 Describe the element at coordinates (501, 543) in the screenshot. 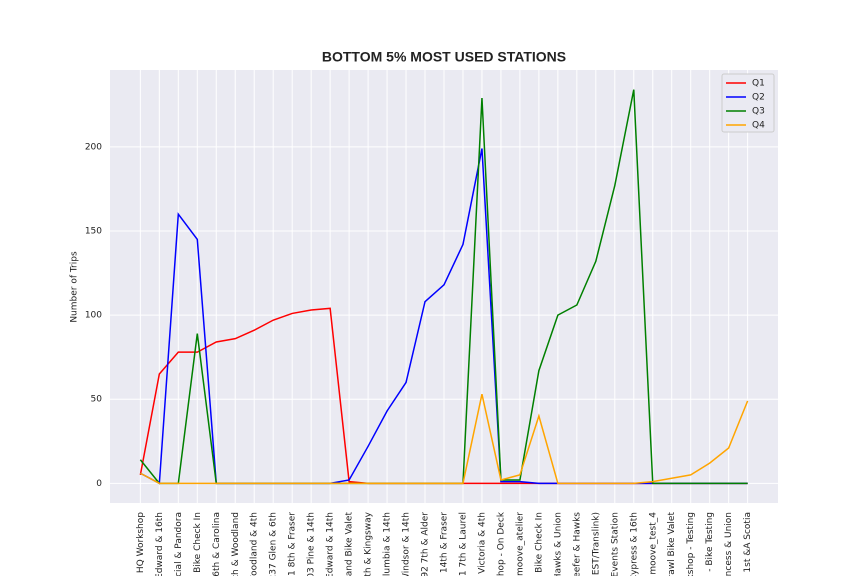

I see `x-tick-label: hop - On Deck` at that location.